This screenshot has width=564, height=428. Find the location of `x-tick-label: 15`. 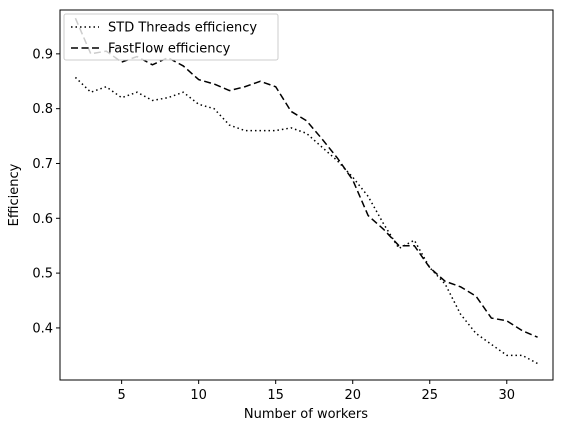

x-tick-label: 15 is located at coordinates (275, 395).